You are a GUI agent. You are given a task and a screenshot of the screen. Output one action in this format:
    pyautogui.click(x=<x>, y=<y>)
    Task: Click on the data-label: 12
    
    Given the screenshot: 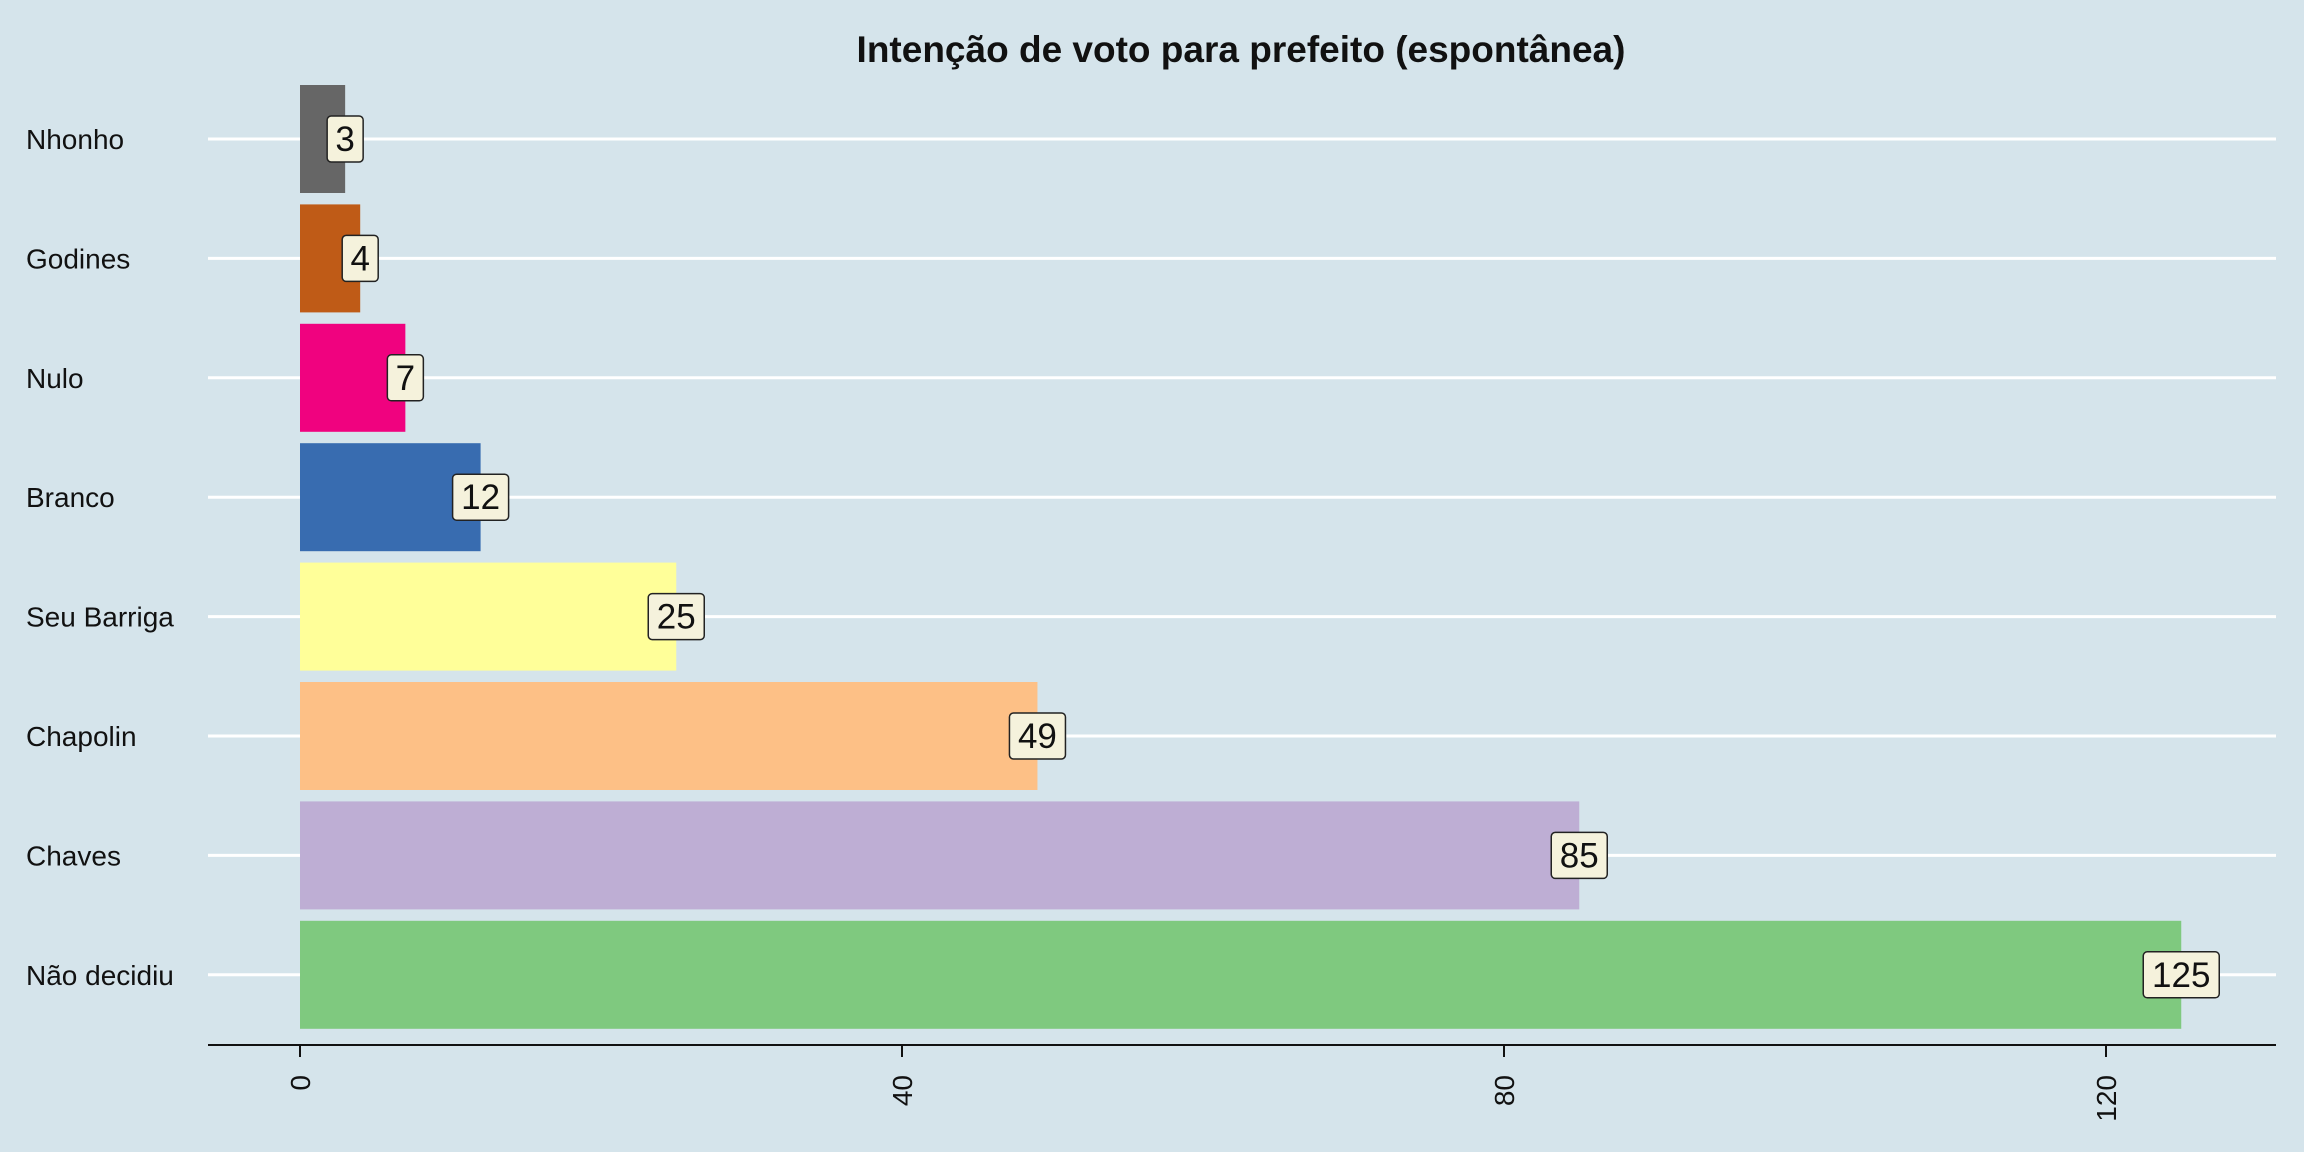 What is the action you would take?
    pyautogui.click(x=480, y=497)
    